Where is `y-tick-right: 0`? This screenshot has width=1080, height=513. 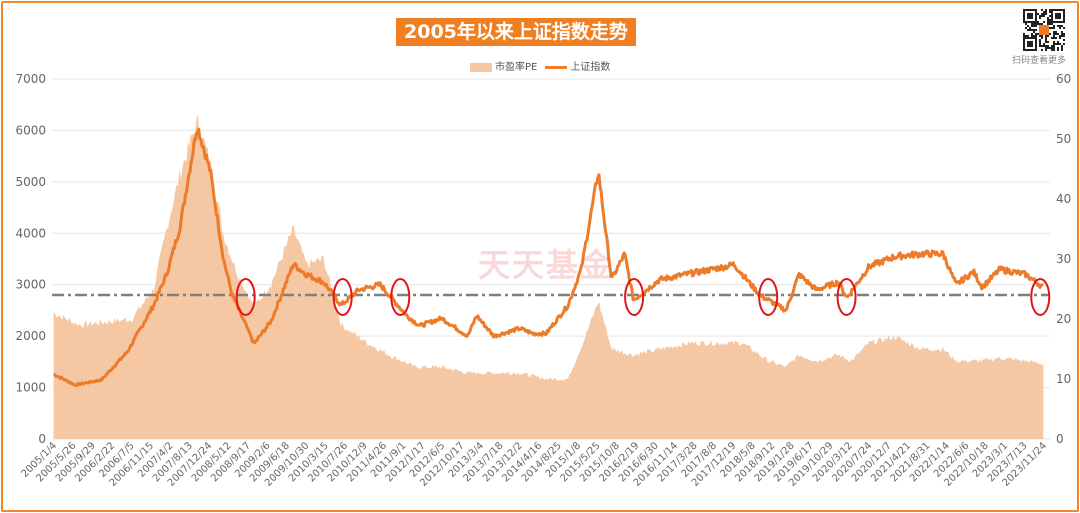 y-tick-right: 0 is located at coordinates (1060, 439).